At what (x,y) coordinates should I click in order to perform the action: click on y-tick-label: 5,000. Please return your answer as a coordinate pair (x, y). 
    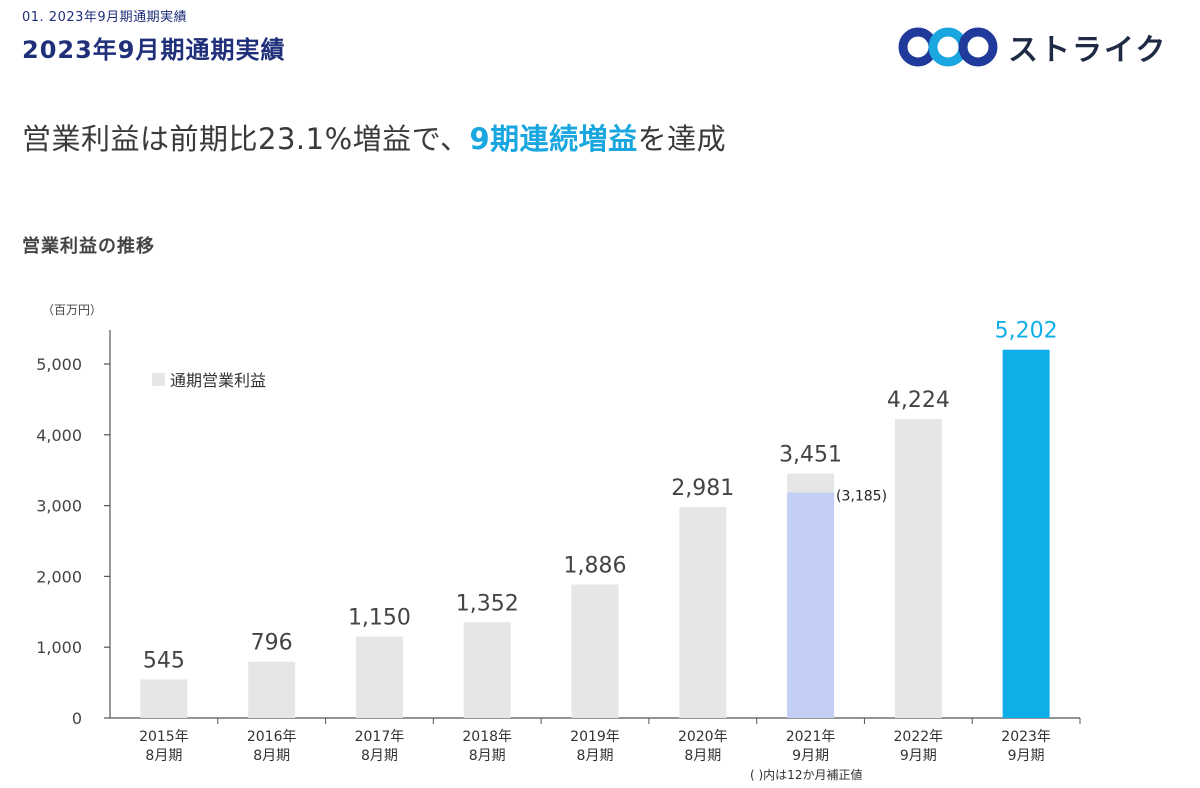
    Looking at the image, I should click on (59, 364).